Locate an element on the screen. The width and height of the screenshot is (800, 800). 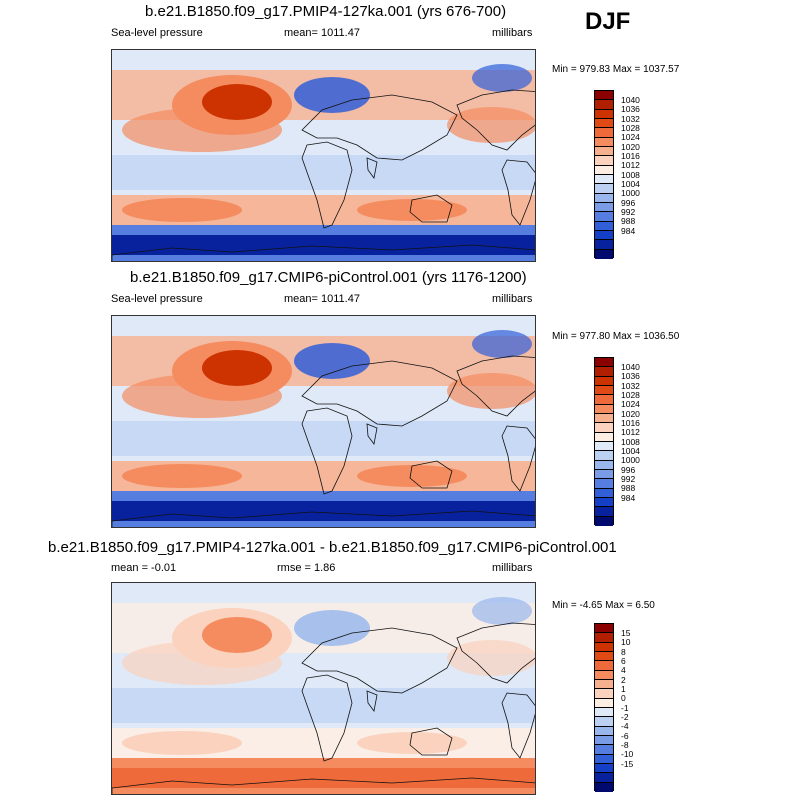
colorbar-label: -8 is located at coordinates (625, 744).